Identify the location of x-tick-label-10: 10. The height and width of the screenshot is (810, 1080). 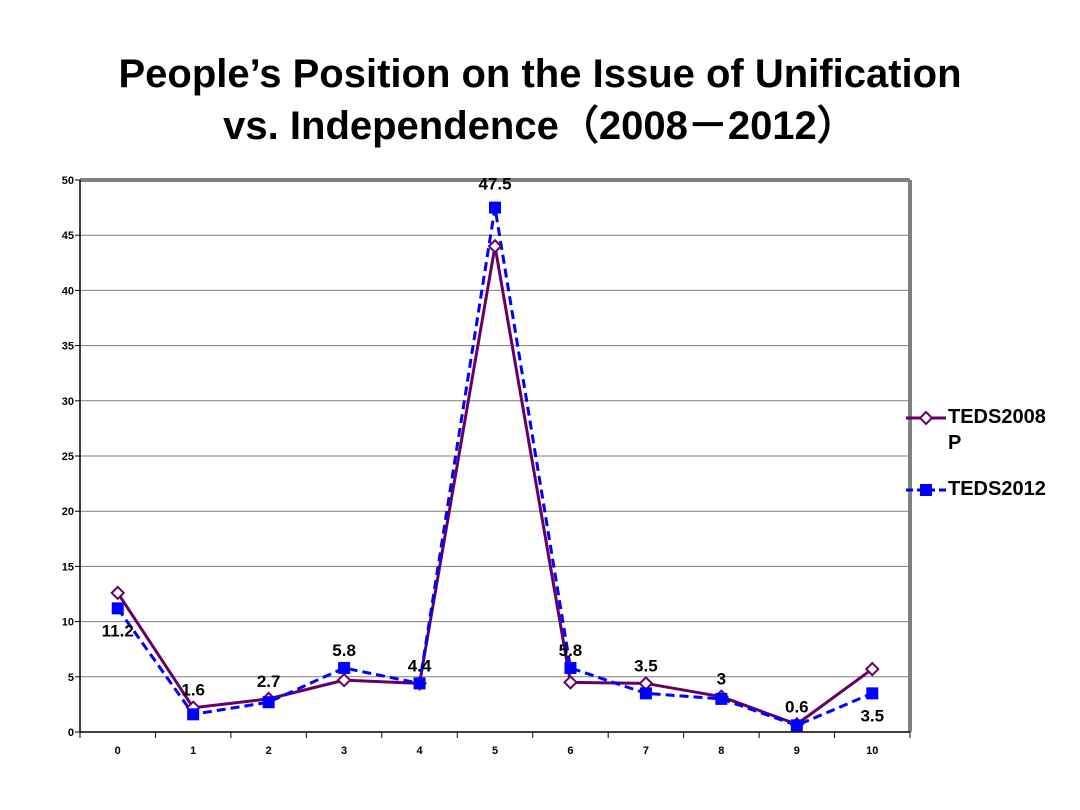
(872, 751).